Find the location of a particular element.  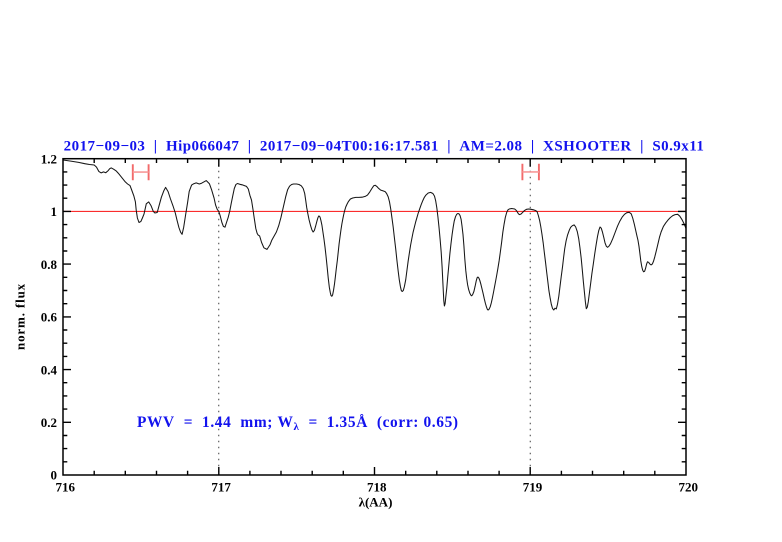

svg-text: 0.2 is located at coordinates (49, 422).